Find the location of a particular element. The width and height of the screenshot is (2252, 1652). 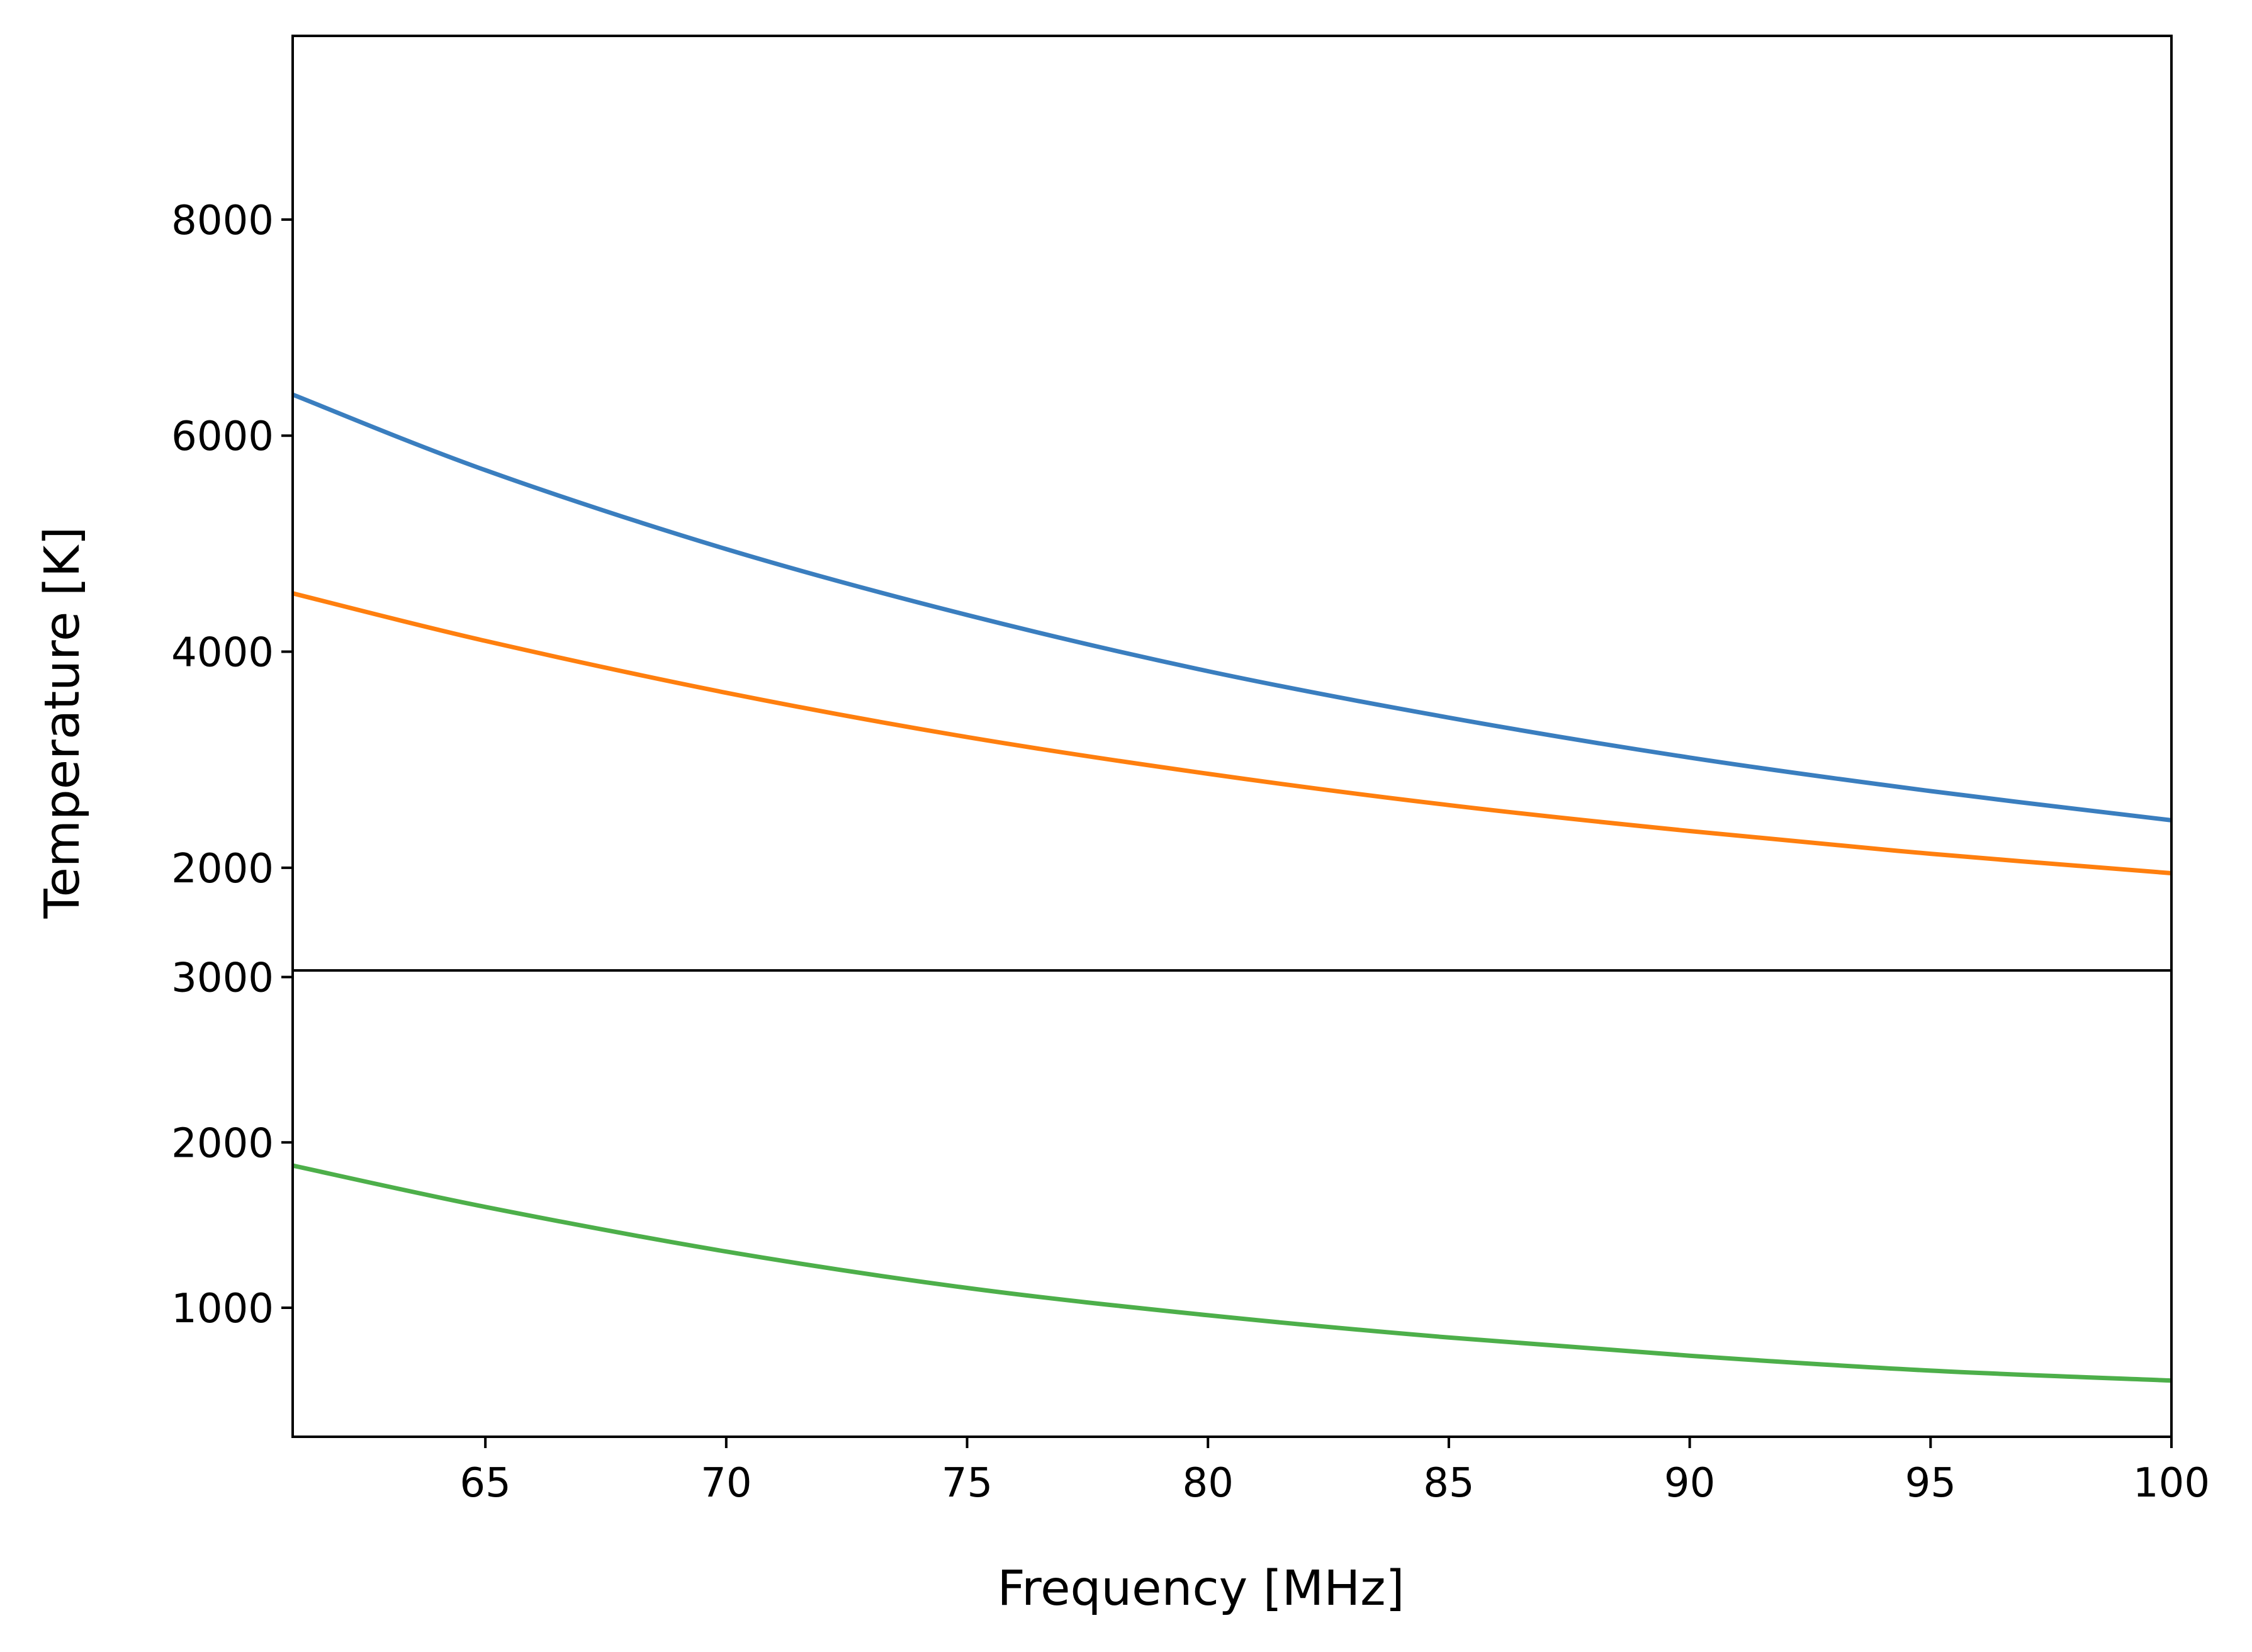

bottom-y-tick-label: 3000 is located at coordinates (222, 978).